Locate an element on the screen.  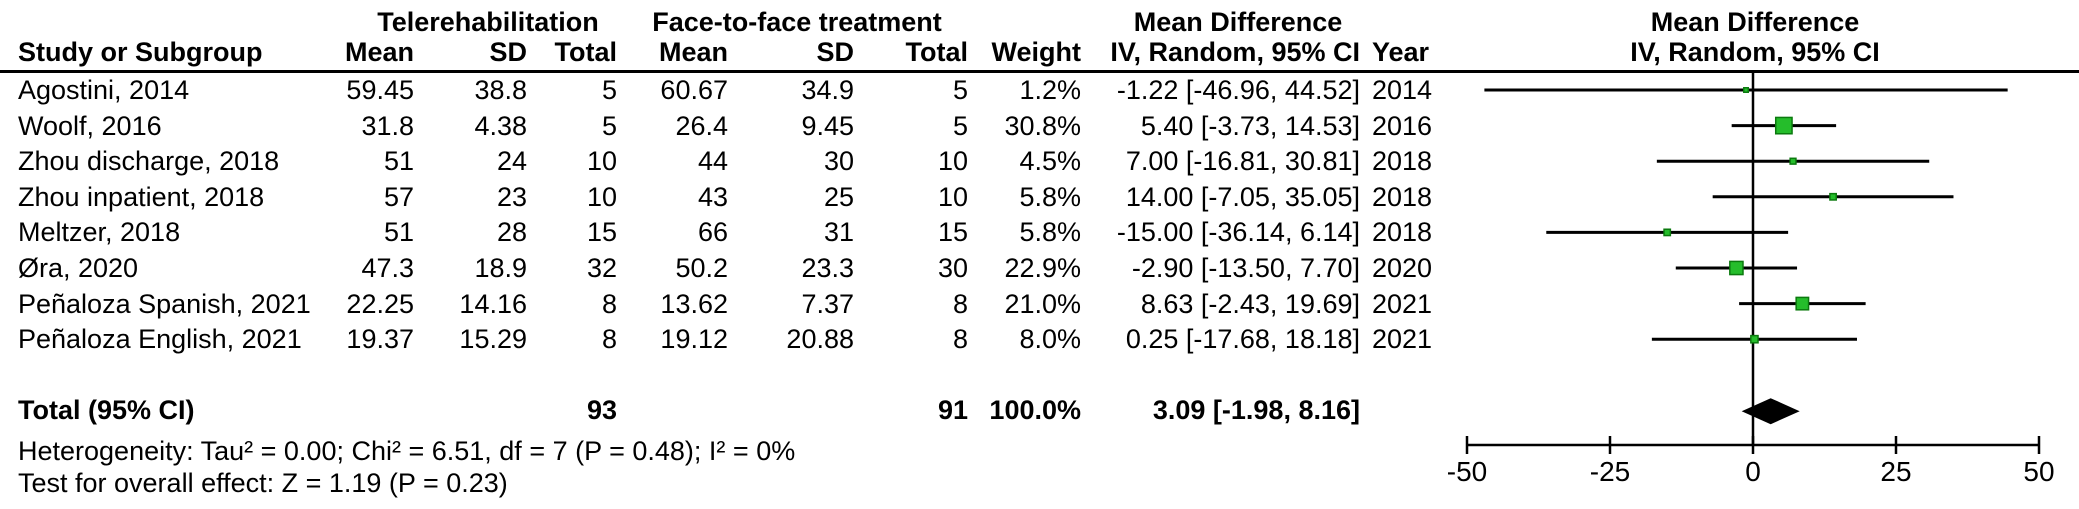
f2f-sd: 25 is located at coordinates (838, 196).